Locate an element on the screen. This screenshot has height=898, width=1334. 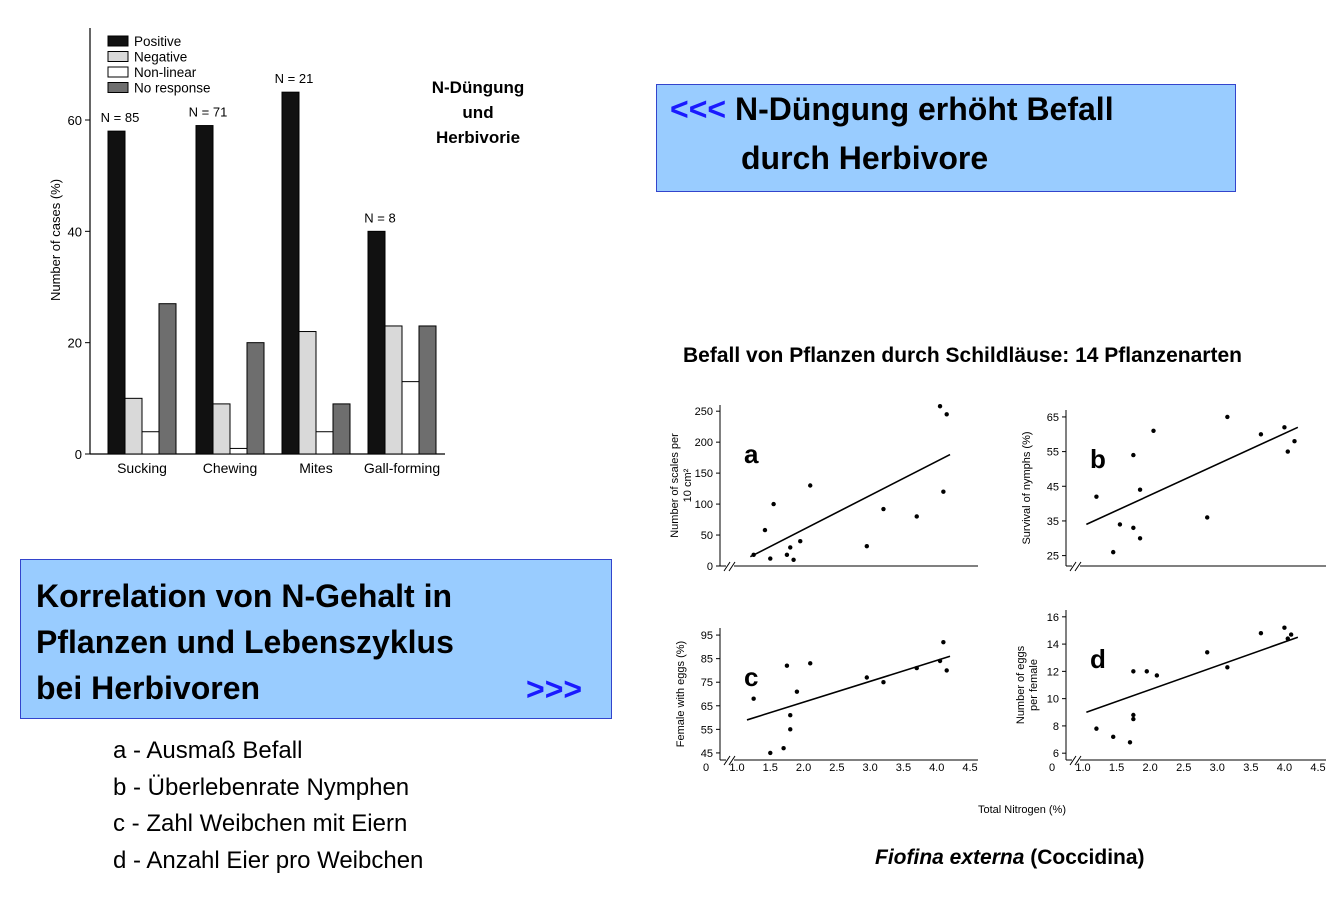
bar-overlay-text: N-Düngung is located at coordinates (478, 87).